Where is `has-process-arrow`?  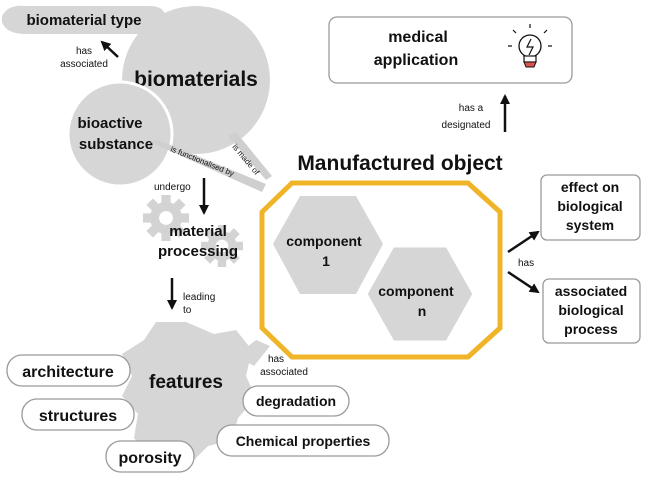
has-process-arrow is located at coordinates (523, 282).